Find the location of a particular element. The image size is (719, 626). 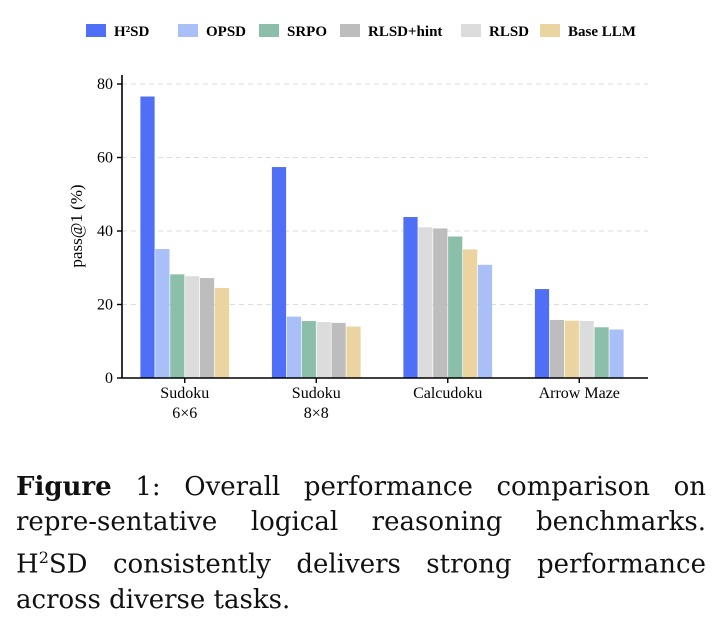

legend-label: H²SD is located at coordinates (132, 32).